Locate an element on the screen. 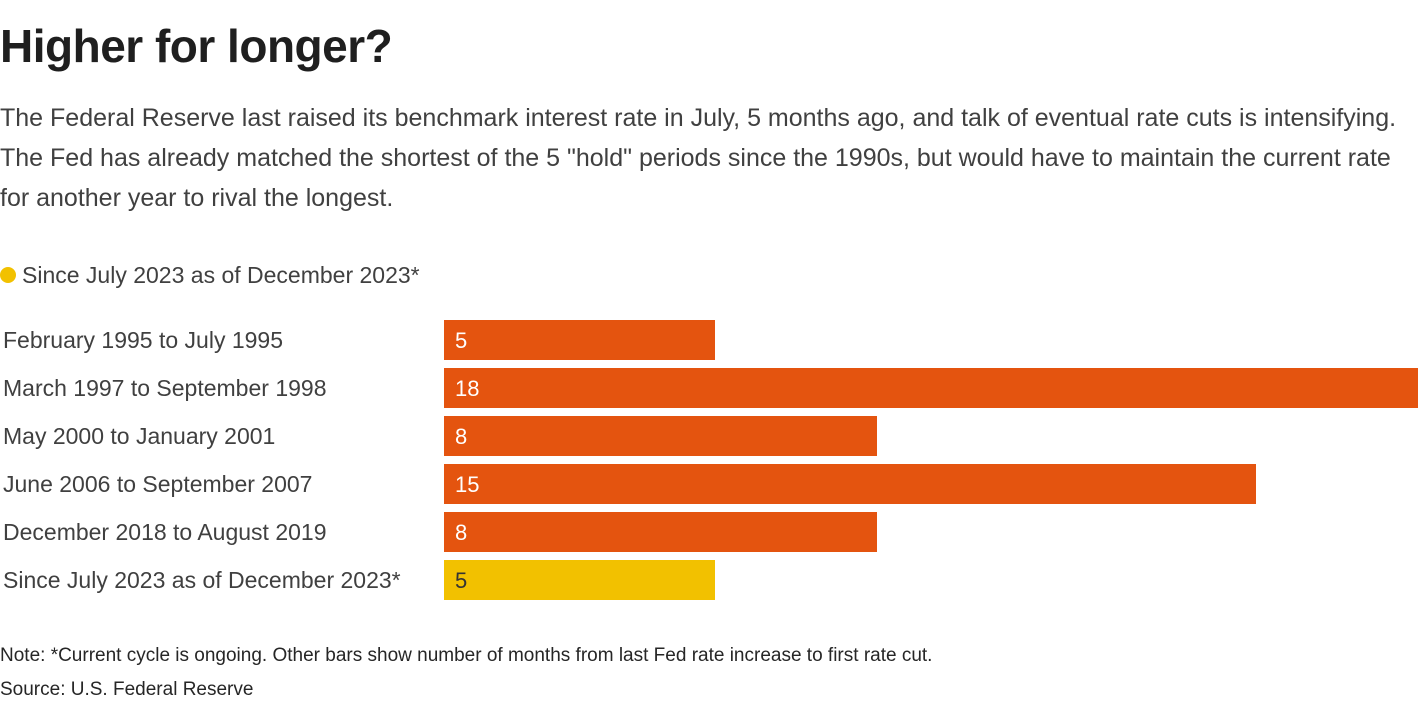 The image size is (1420, 707). category-label: May 2000 to January 2001 is located at coordinates (139, 436).